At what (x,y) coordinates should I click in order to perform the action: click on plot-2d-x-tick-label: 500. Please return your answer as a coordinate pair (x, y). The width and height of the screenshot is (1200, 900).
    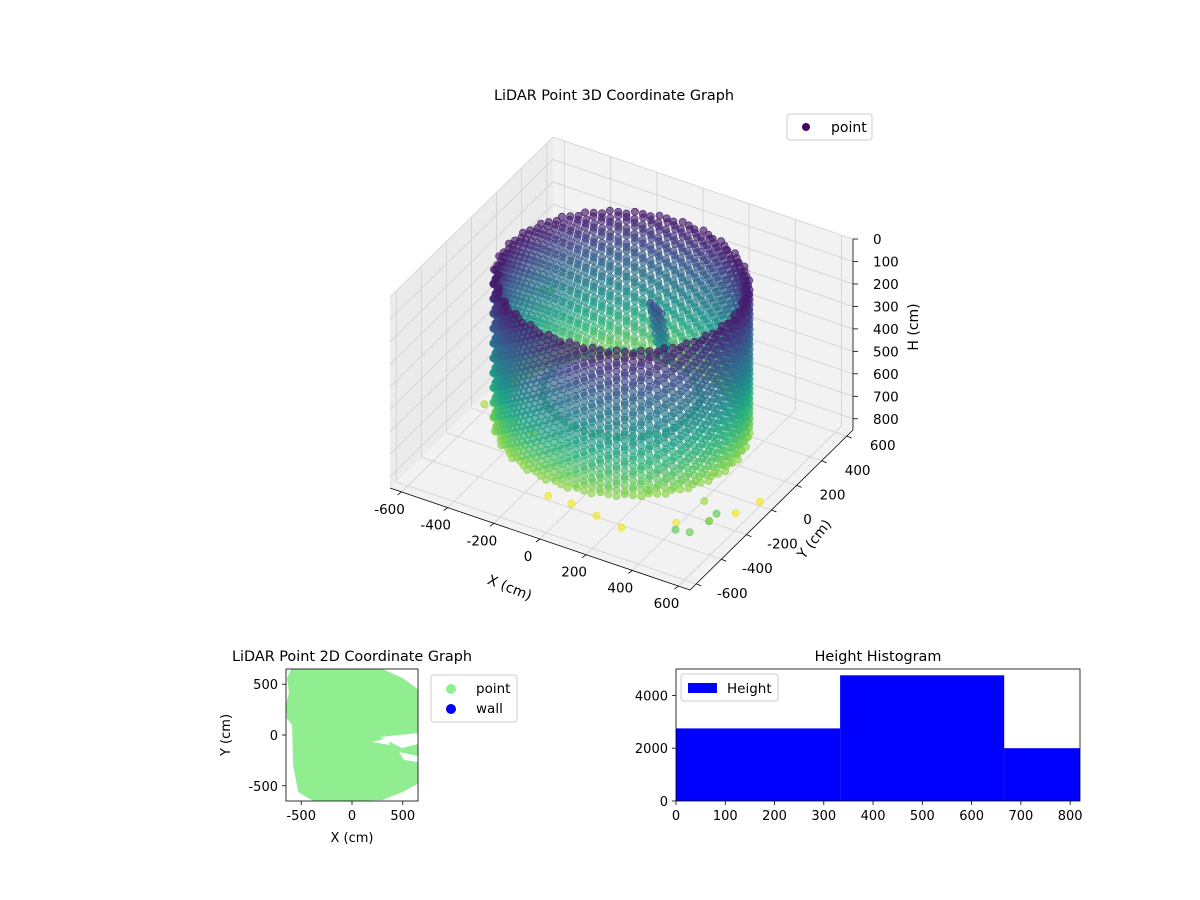
    Looking at the image, I should click on (402, 816).